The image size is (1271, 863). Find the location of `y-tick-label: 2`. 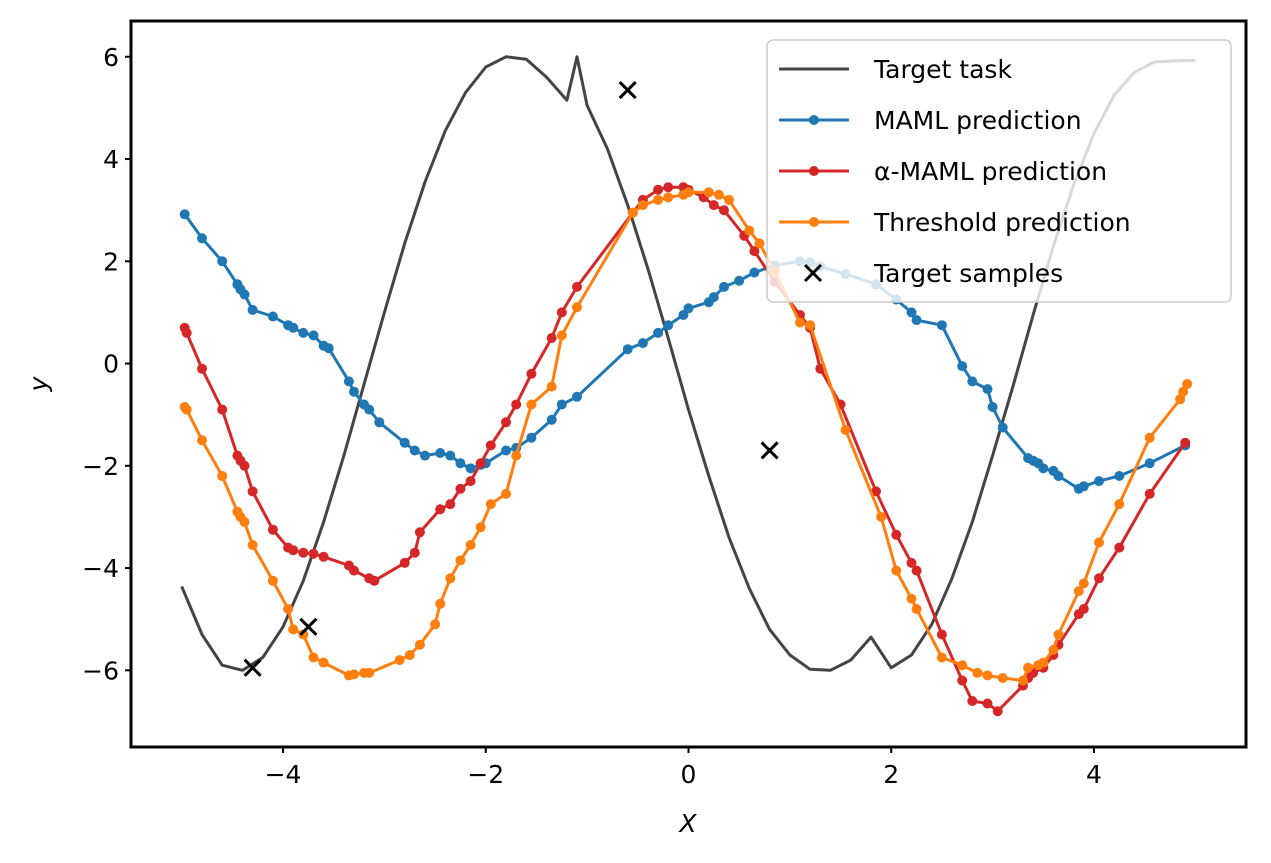

y-tick-label: 2 is located at coordinates (111, 261).